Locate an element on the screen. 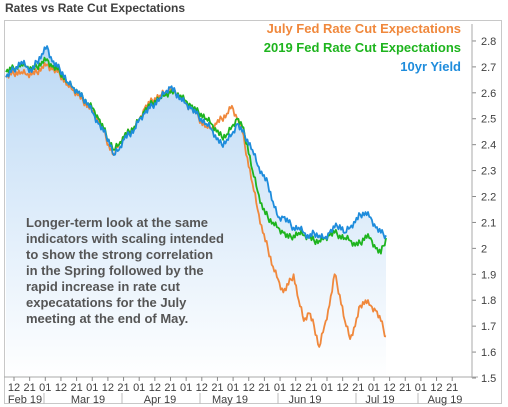 The width and height of the screenshot is (508, 407). y-tick-label: 1.5 is located at coordinates (488, 379).